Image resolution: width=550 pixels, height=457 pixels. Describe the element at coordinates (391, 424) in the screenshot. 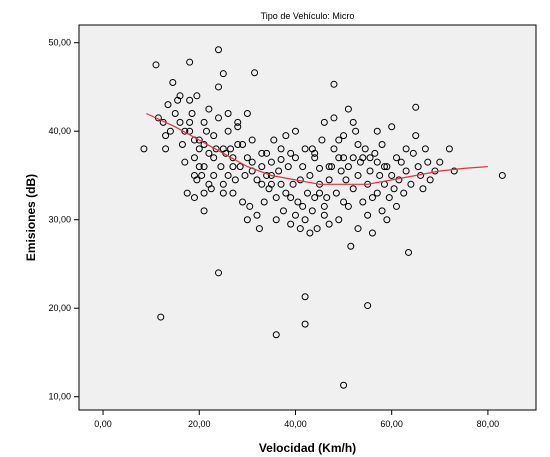

I see `x-tick-label: 60,00` at that location.